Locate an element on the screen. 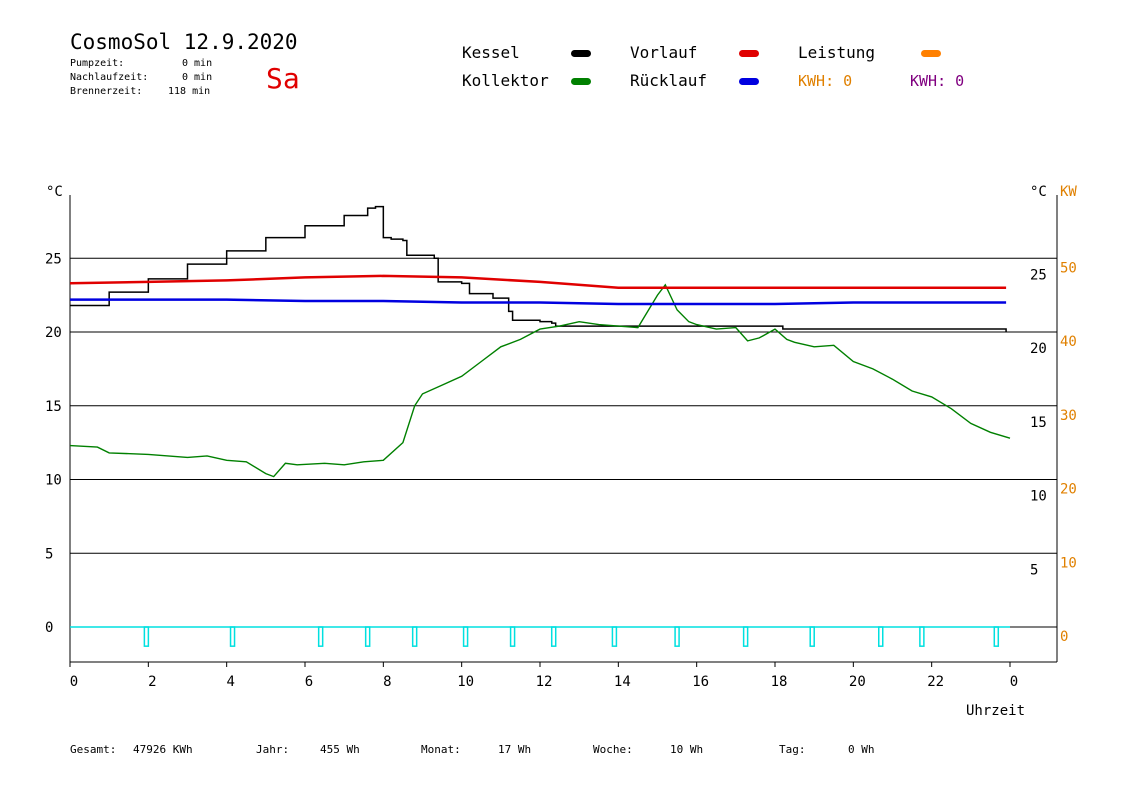  footer-woche-value: 10 Wh is located at coordinates (687, 749).